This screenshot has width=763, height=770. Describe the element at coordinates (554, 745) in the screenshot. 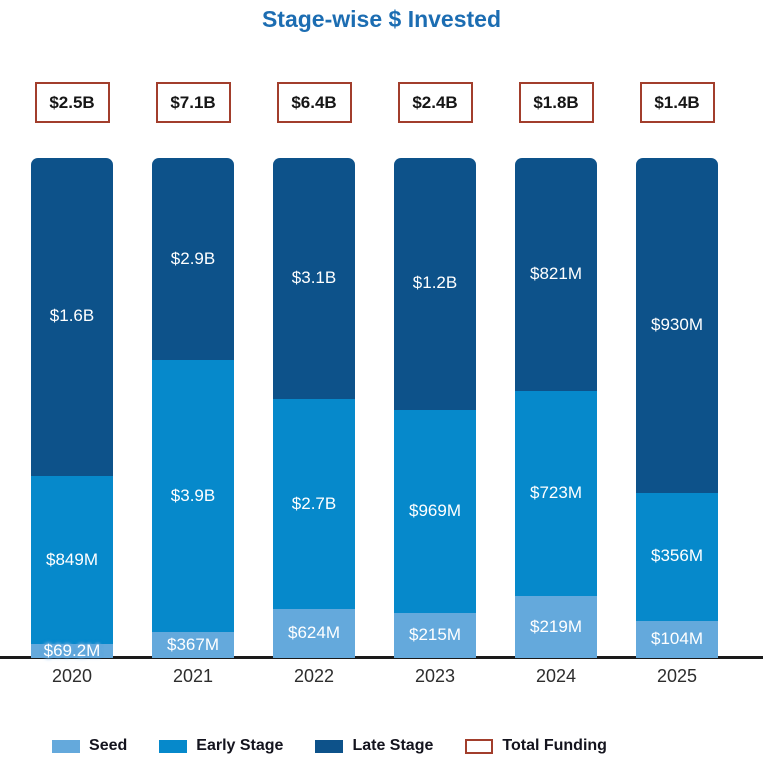

I see `legend-label: Total Funding` at that location.